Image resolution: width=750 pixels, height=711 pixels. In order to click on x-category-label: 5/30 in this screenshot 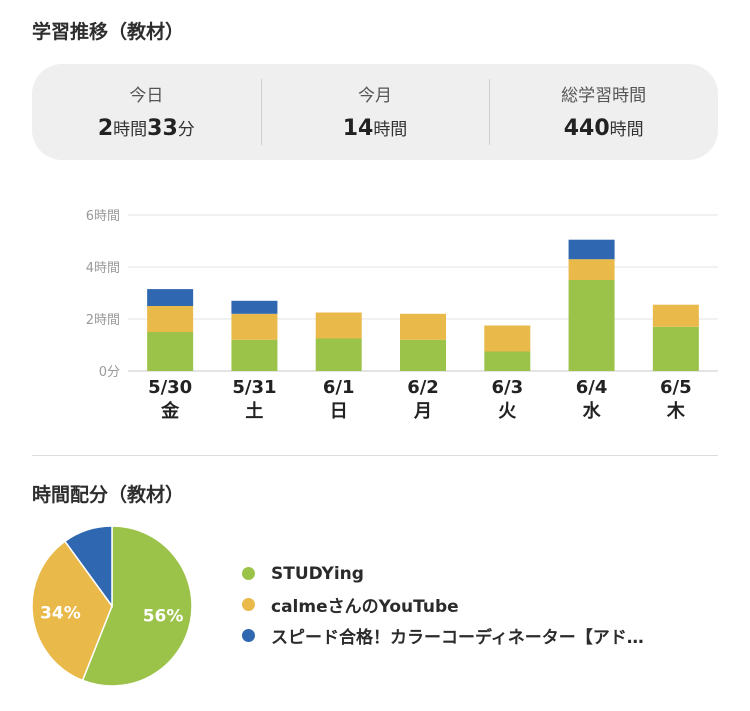, I will do `click(170, 387)`.